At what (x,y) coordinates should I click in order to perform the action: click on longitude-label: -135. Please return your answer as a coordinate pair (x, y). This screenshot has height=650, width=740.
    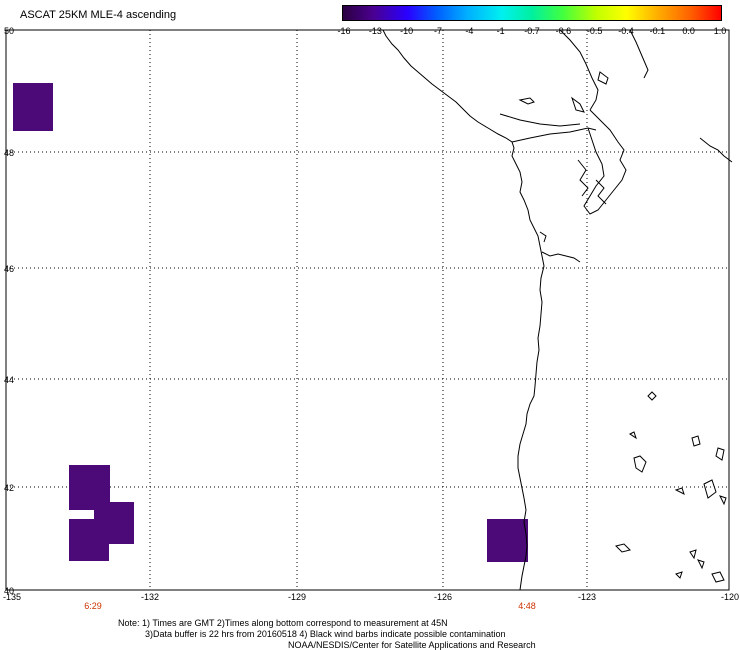
    Looking at the image, I should click on (12, 597).